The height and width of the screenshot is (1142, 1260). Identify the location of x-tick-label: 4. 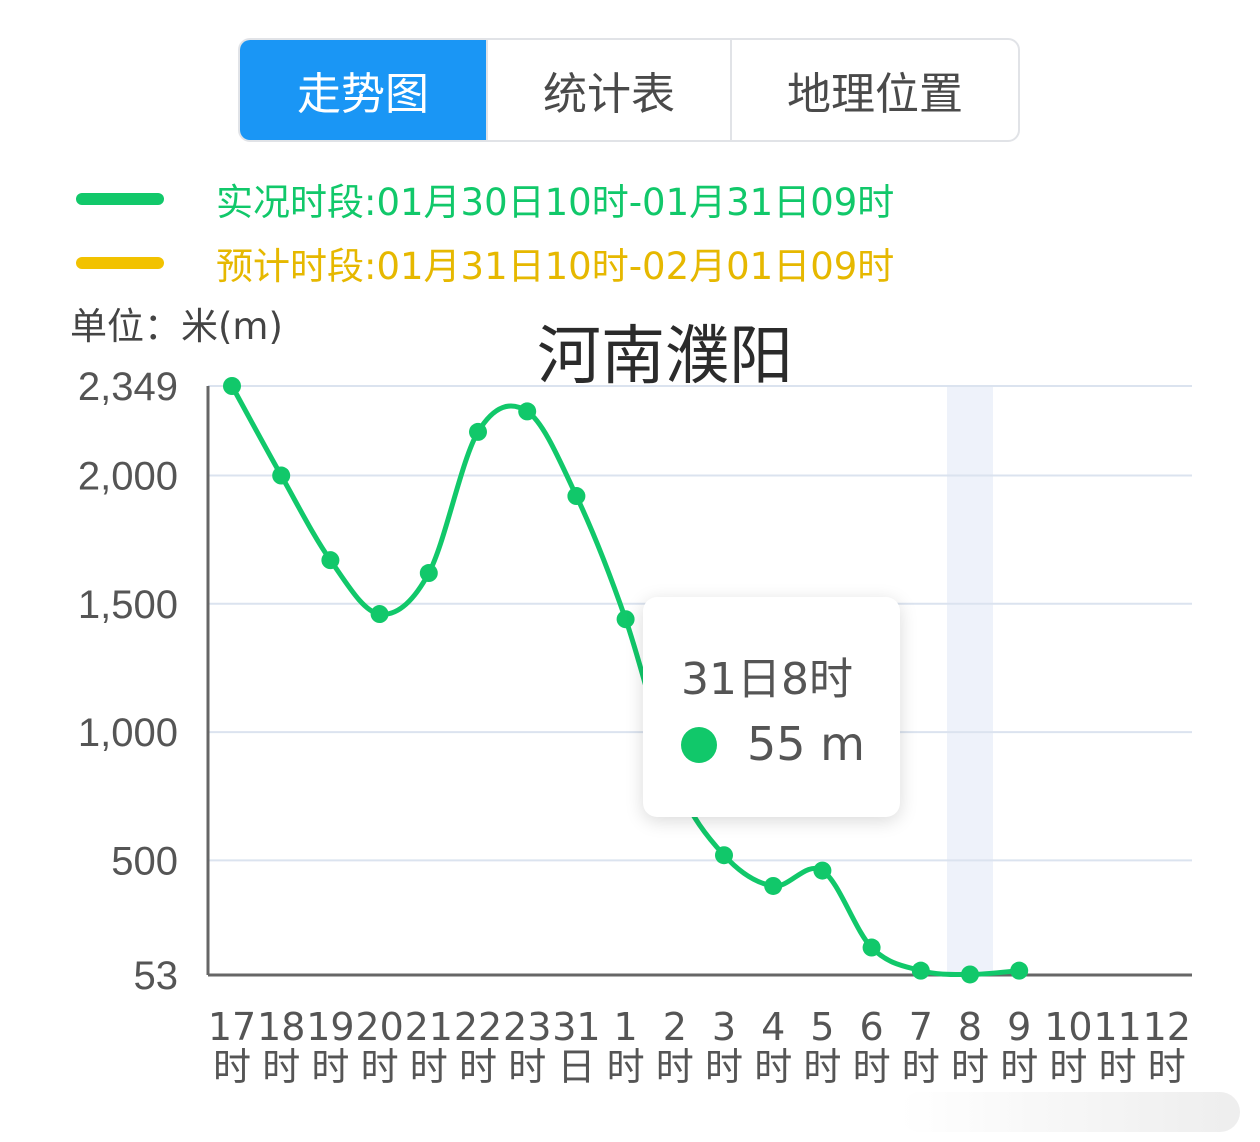
(773, 1027).